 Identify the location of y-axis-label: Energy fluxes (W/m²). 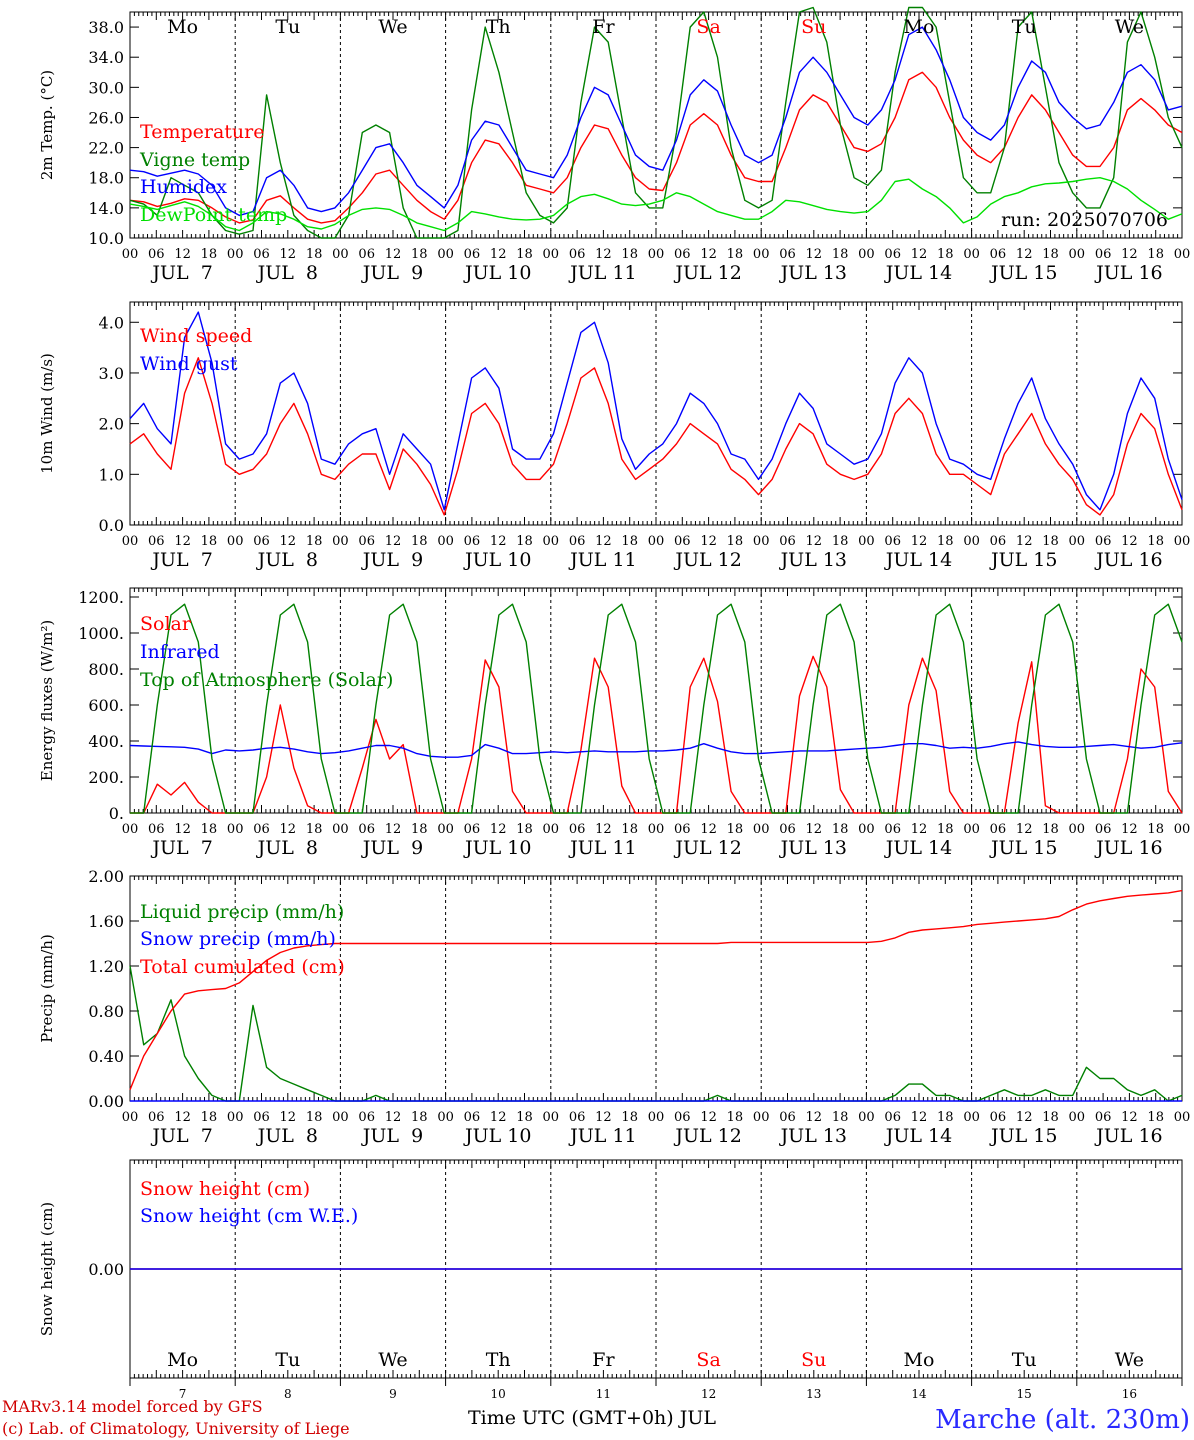
(47, 700).